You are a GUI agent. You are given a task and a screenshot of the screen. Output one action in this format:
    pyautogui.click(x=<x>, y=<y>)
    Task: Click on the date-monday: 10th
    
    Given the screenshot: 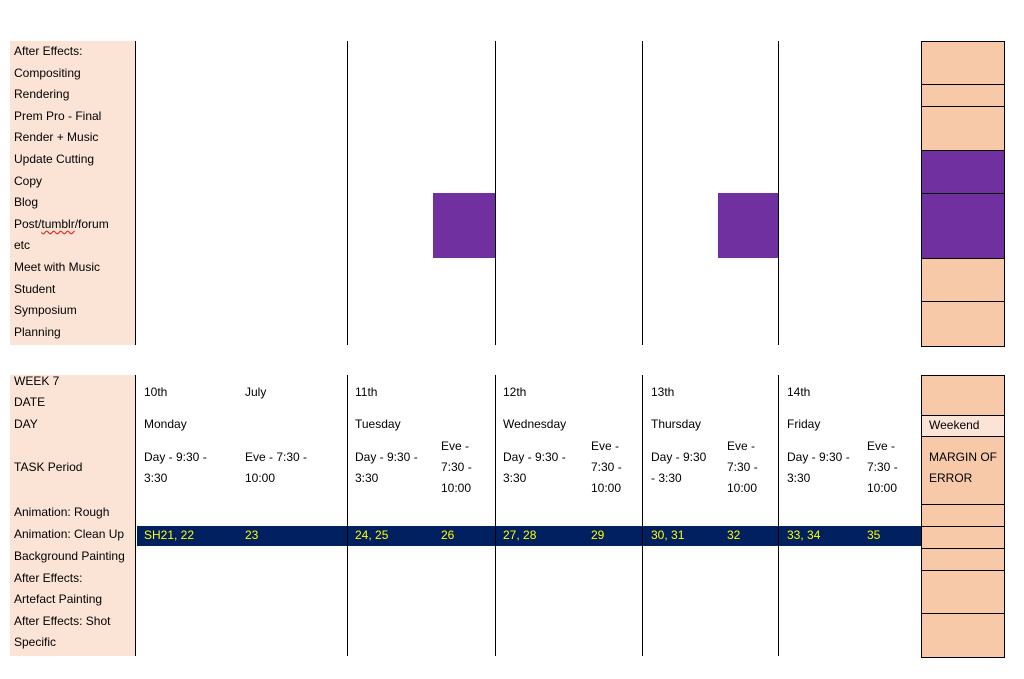 What is the action you would take?
    pyautogui.click(x=156, y=392)
    